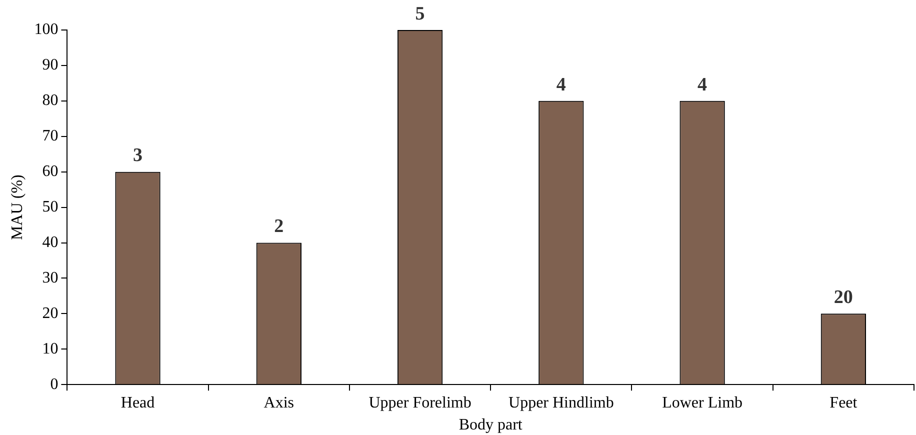  Describe the element at coordinates (50, 277) in the screenshot. I see `y-tick-label: 30` at that location.